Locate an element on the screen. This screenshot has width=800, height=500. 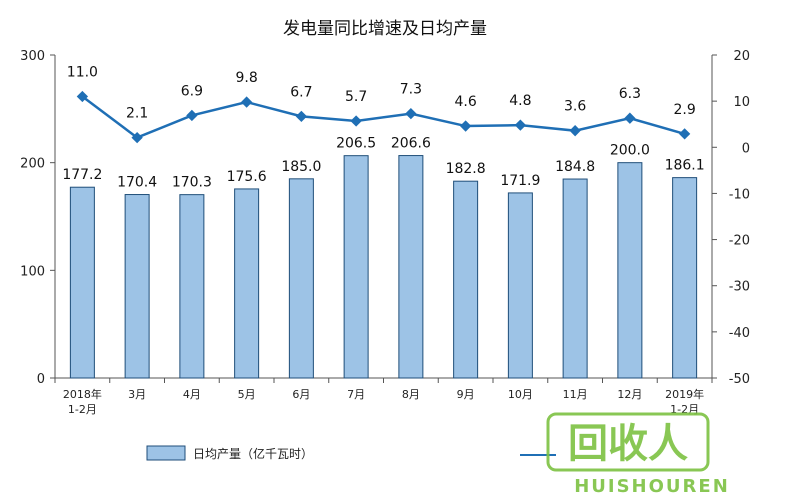
x-tick-label: 6月 is located at coordinates (301, 394).